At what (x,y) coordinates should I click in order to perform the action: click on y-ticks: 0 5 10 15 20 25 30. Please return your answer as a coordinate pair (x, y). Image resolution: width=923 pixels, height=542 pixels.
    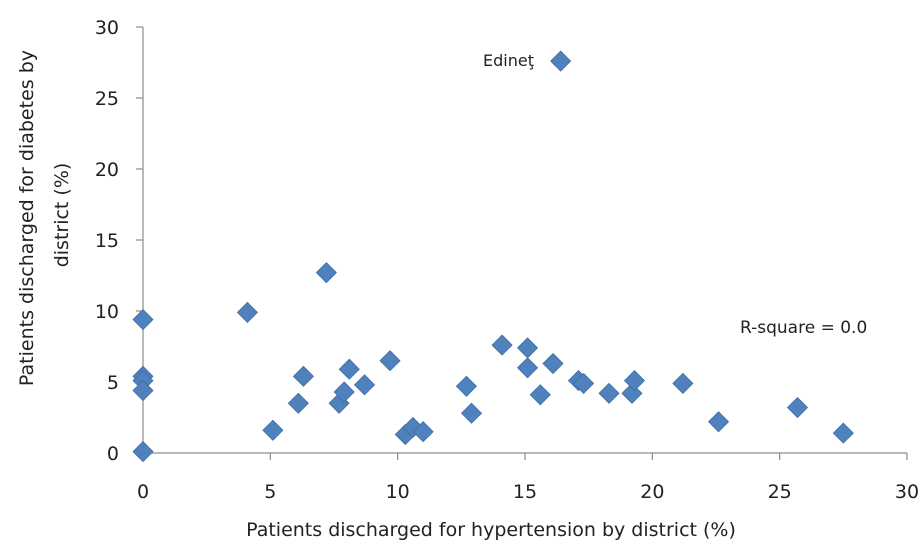
    Looking at the image, I should click on (119, 241).